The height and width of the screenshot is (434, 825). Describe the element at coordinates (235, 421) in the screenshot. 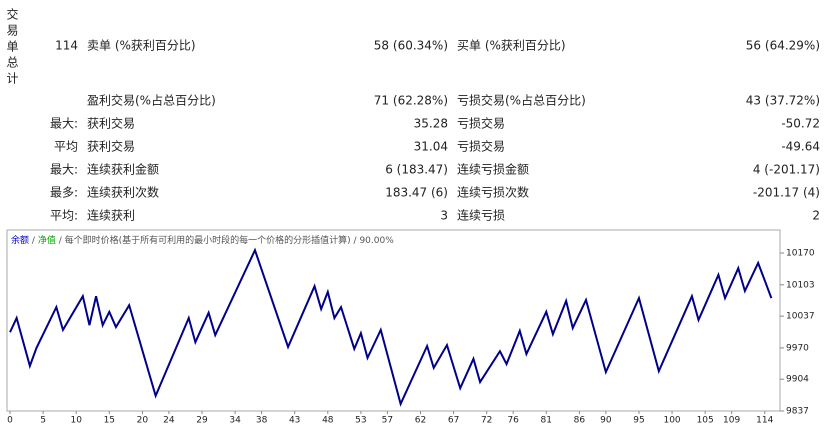

I see `x-tick-label: 34` at that location.